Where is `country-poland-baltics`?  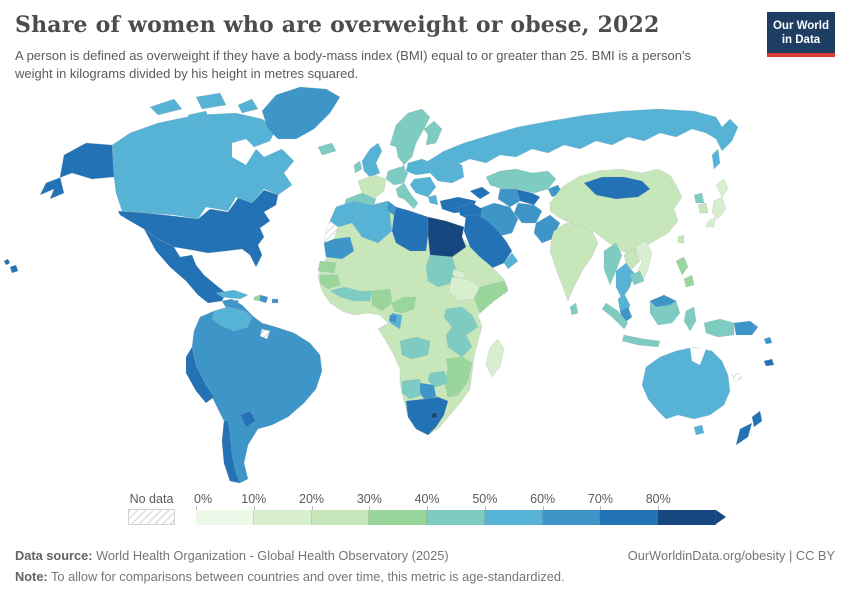 country-poland-baltics is located at coordinates (419, 167).